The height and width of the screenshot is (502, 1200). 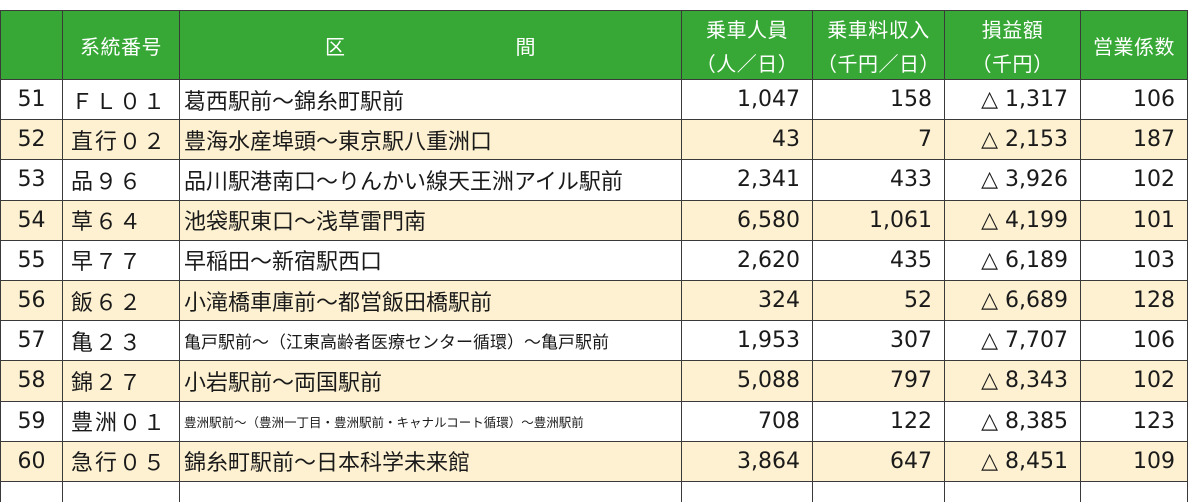 What do you see at coordinates (430, 260) in the screenshot?
I see `row-section: 早稲田～新宿駅西口` at bounding box center [430, 260].